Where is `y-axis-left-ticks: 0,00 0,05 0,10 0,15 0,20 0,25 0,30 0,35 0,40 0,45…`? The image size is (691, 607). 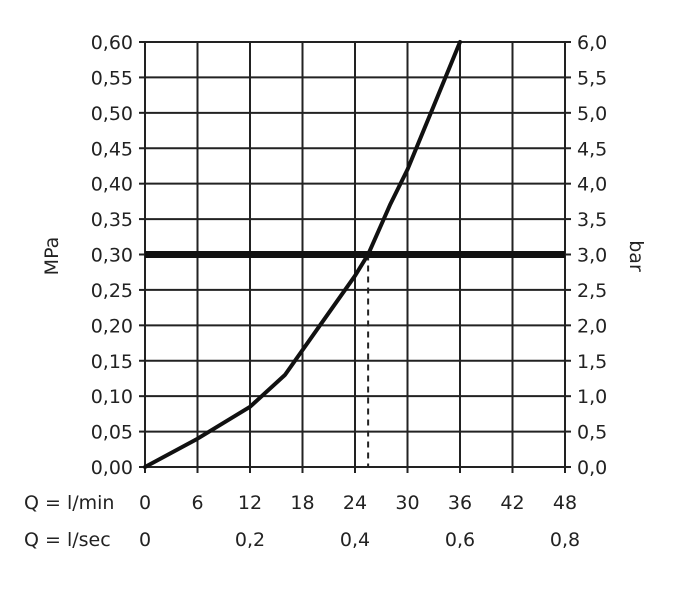
y-axis-left-ticks: 0,00 0,05 0,10 0,15 0,20 0,25 0,30 0,35 0,40 0,45… is located at coordinates (112, 255).